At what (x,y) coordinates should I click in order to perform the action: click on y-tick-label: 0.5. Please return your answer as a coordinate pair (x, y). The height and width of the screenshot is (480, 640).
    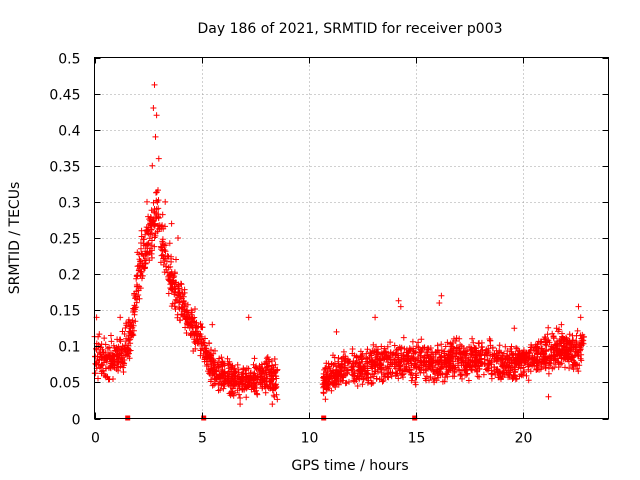
    Looking at the image, I should click on (69, 60).